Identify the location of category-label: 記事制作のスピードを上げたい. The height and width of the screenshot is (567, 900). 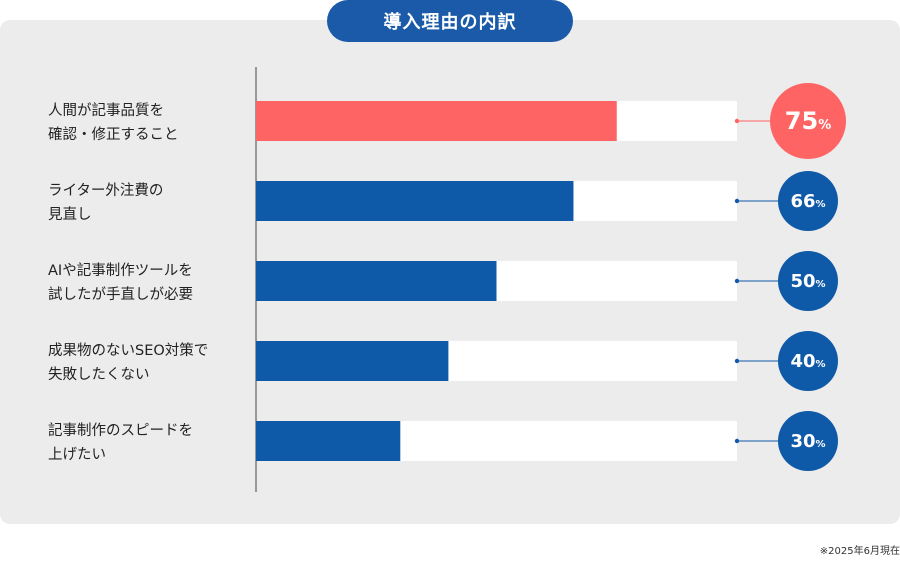
(120, 442).